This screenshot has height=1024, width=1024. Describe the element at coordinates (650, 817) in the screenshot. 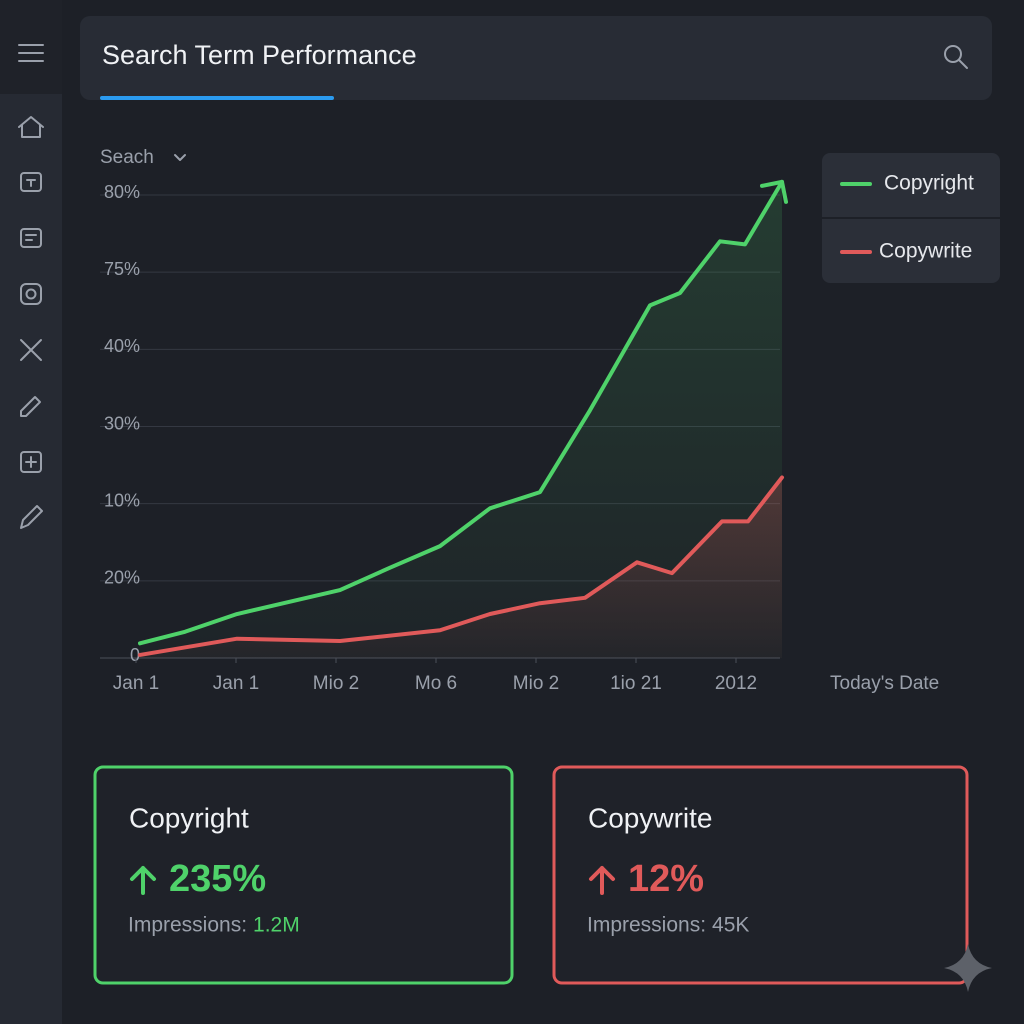

I see `card-title: Copywrite` at that location.